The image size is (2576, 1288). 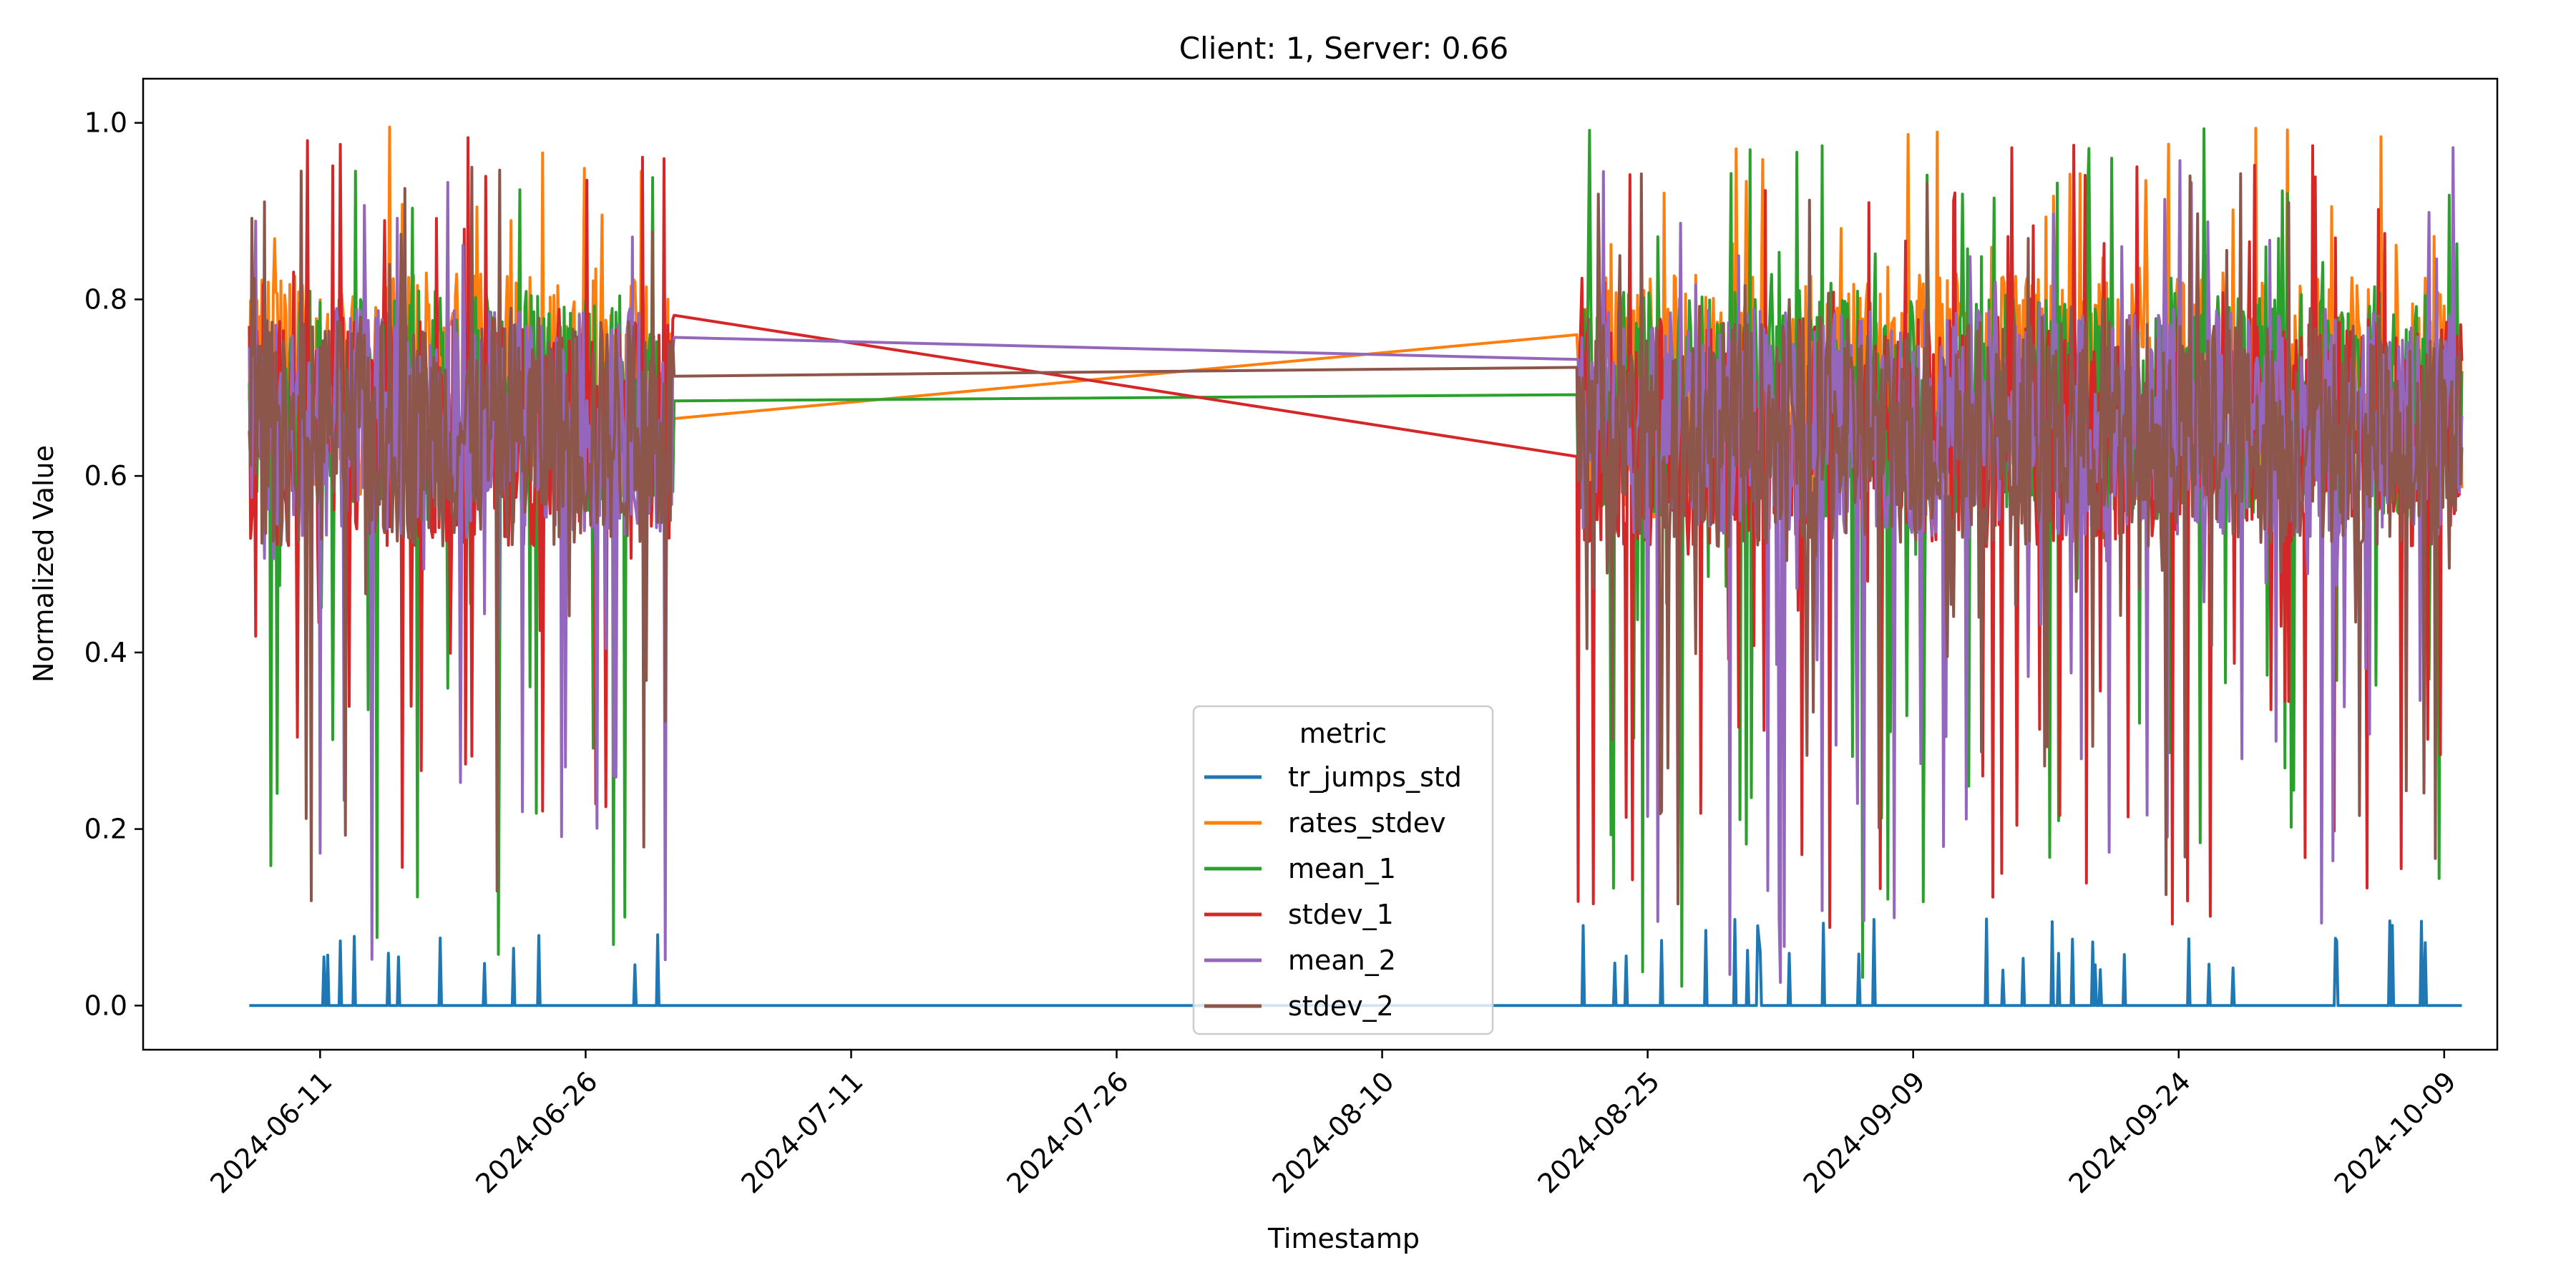 I want to click on legend-label-stdev-1: stdev_1, so click(x=1341, y=914).